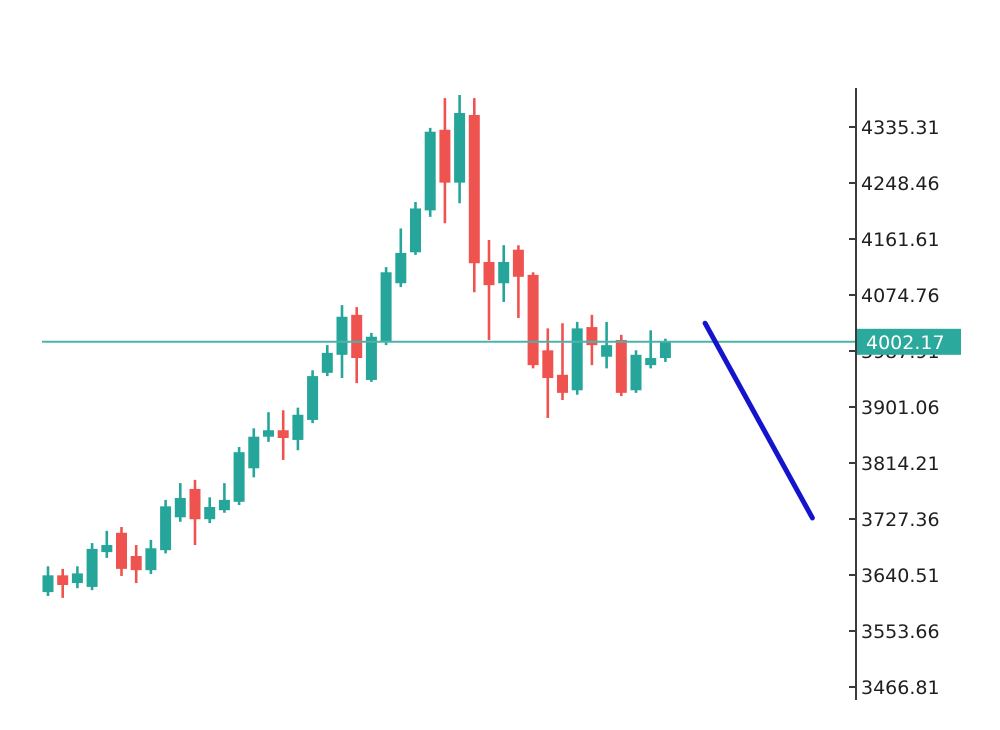  Describe the element at coordinates (758, 420) in the screenshot. I see `trend-line` at that location.